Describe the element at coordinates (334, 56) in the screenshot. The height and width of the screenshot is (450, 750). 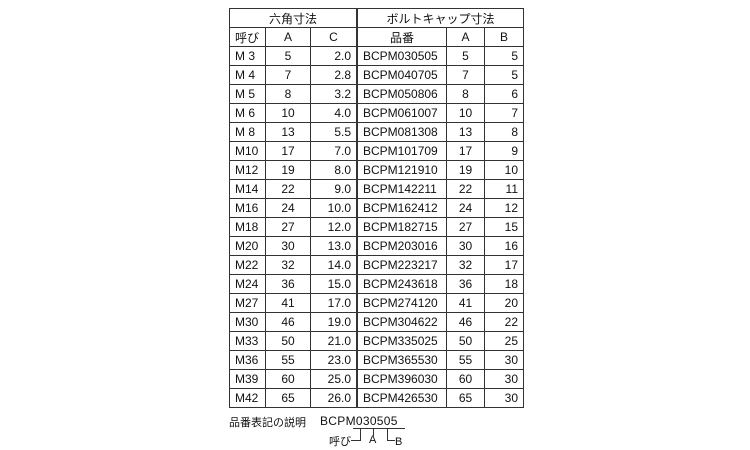
I see `cell-c: 2.0` at that location.